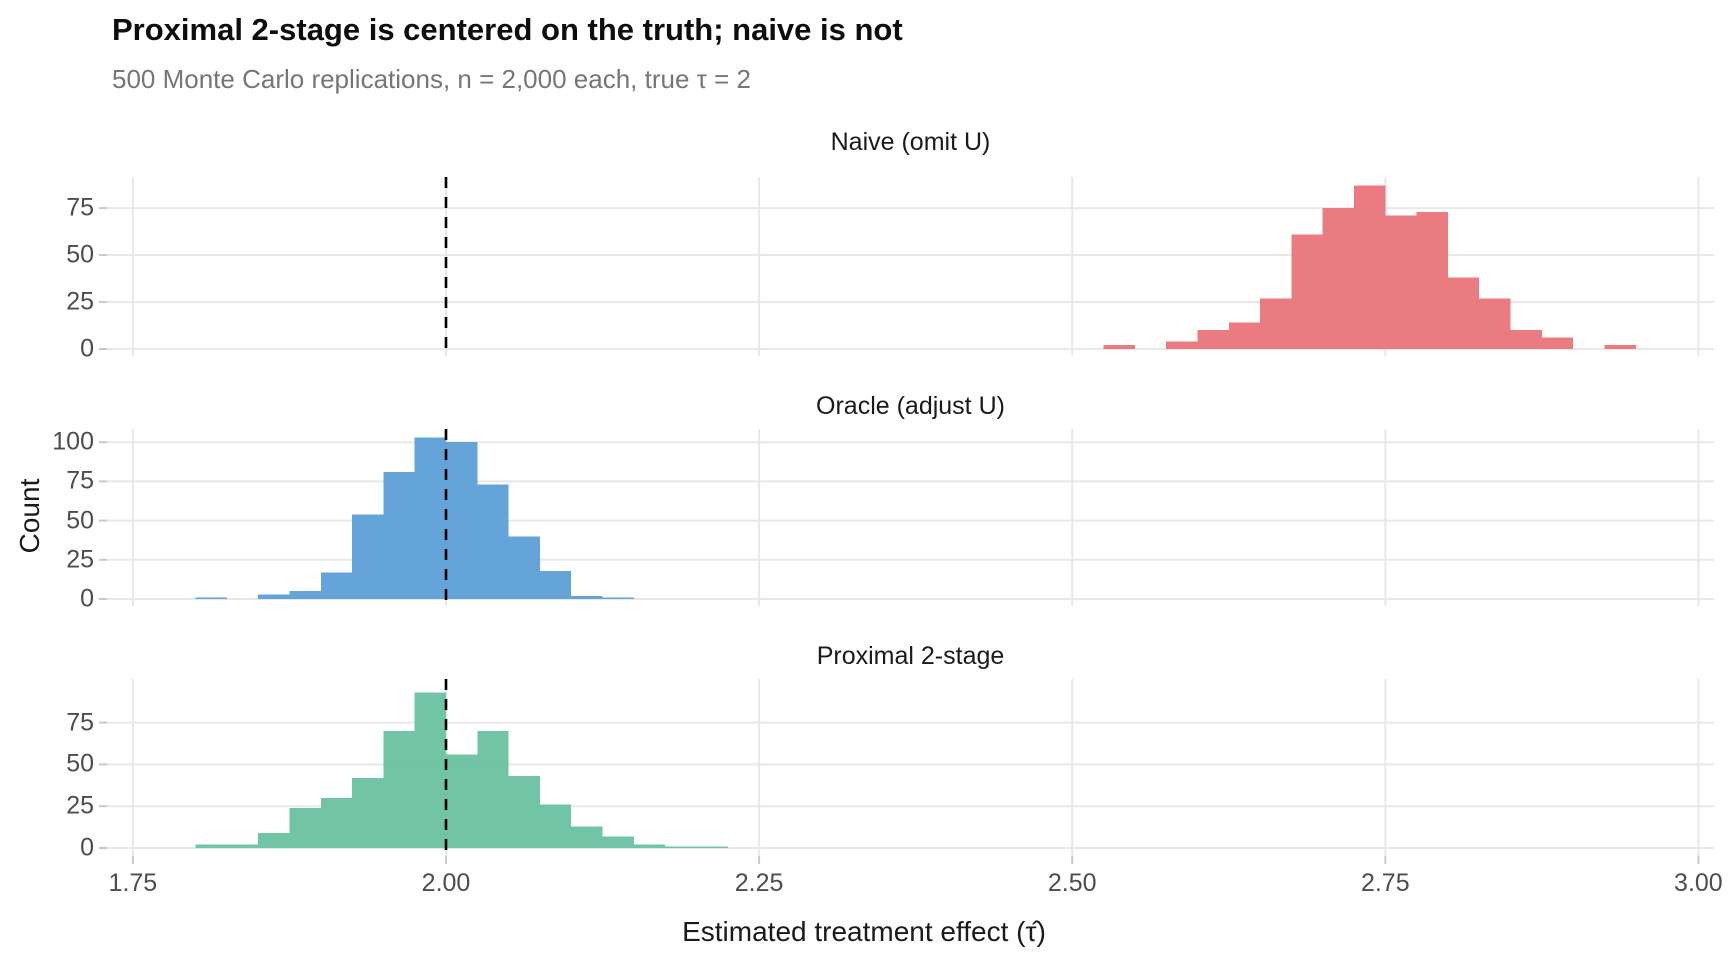  Describe the element at coordinates (73, 441) in the screenshot. I see `y-tick-label: 100` at that location.